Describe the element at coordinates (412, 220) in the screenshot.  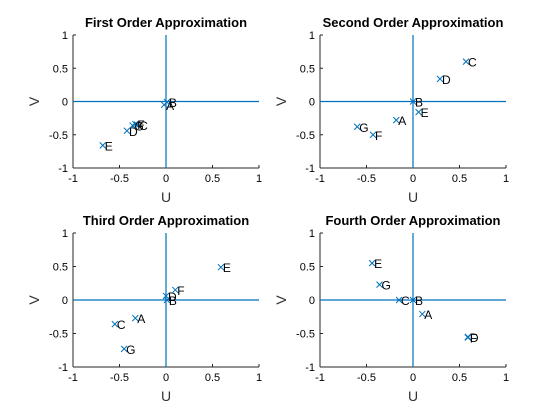
I see `chart-title: Fourth Order Approximation` at that location.